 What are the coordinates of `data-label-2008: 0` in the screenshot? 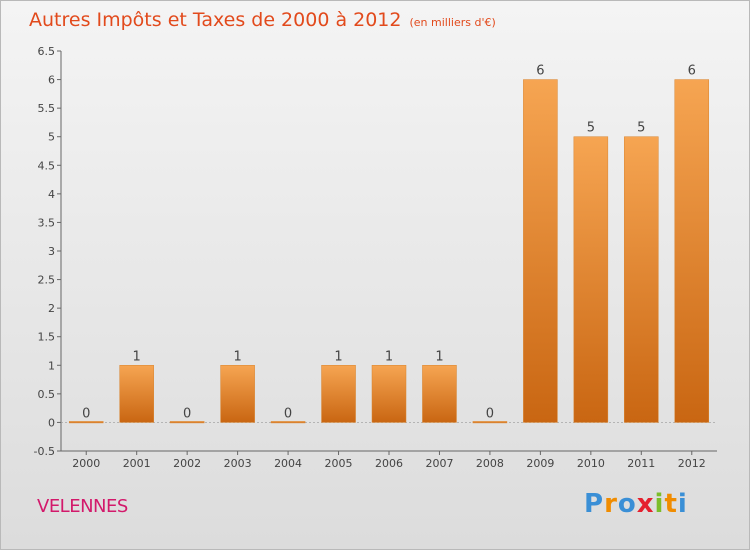 It's located at (490, 413).